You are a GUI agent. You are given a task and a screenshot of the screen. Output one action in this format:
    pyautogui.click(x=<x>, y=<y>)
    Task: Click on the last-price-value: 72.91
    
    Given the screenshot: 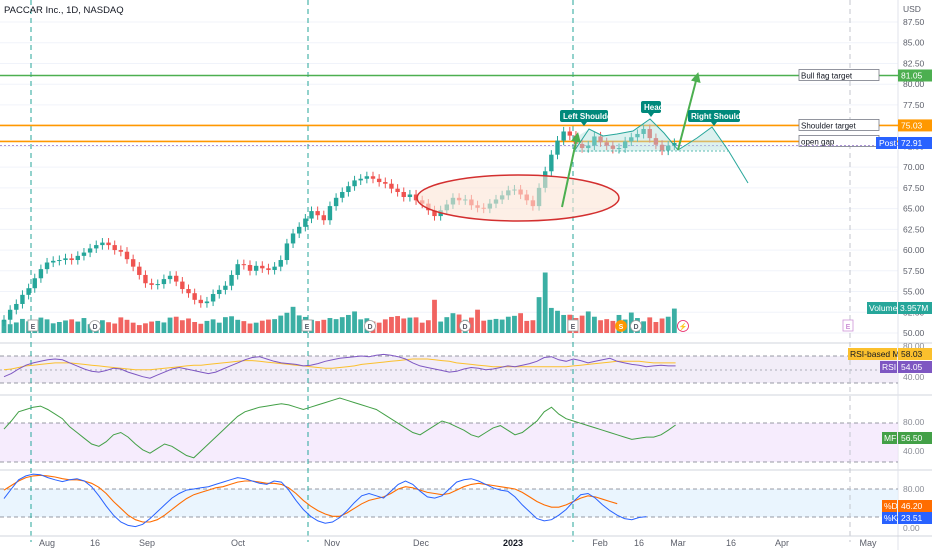 What is the action you would take?
    pyautogui.click(x=912, y=143)
    